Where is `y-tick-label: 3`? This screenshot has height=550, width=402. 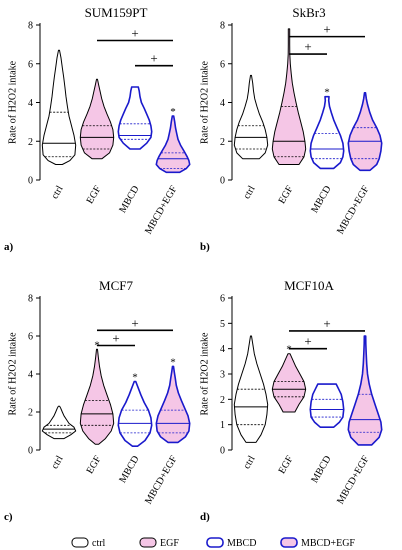 y-tick-label: 3 is located at coordinates (222, 375).